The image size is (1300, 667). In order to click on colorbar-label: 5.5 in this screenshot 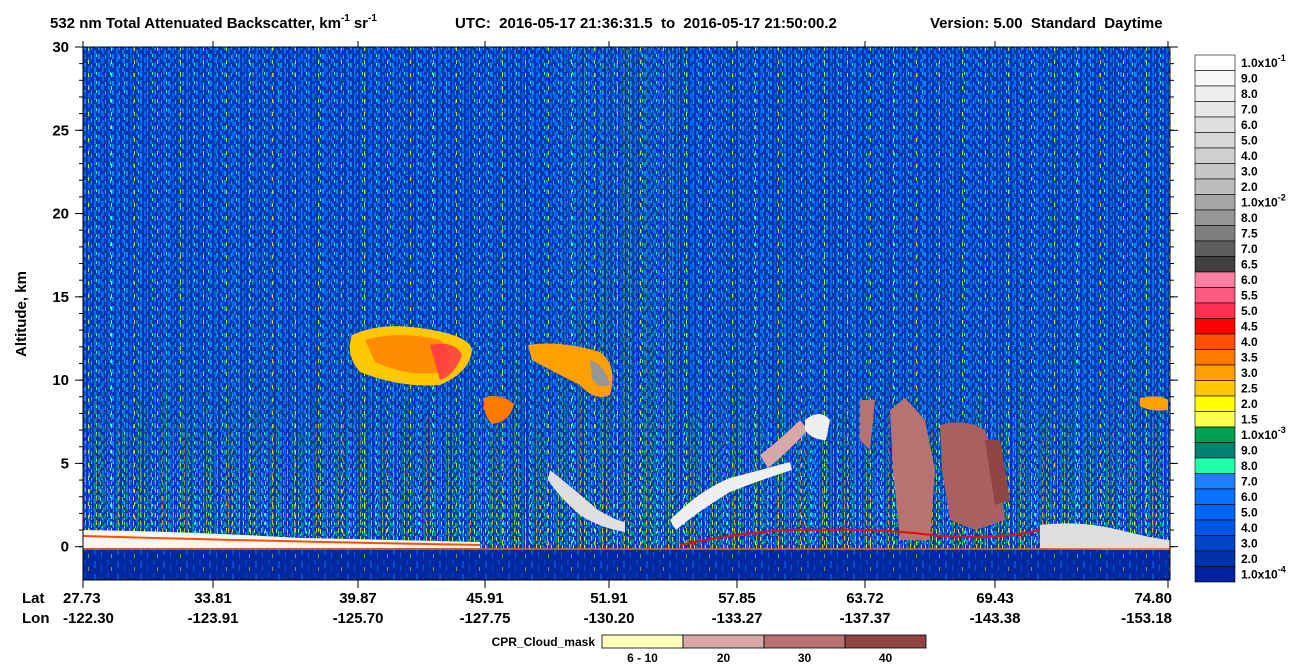, I will do `click(1249, 295)`.